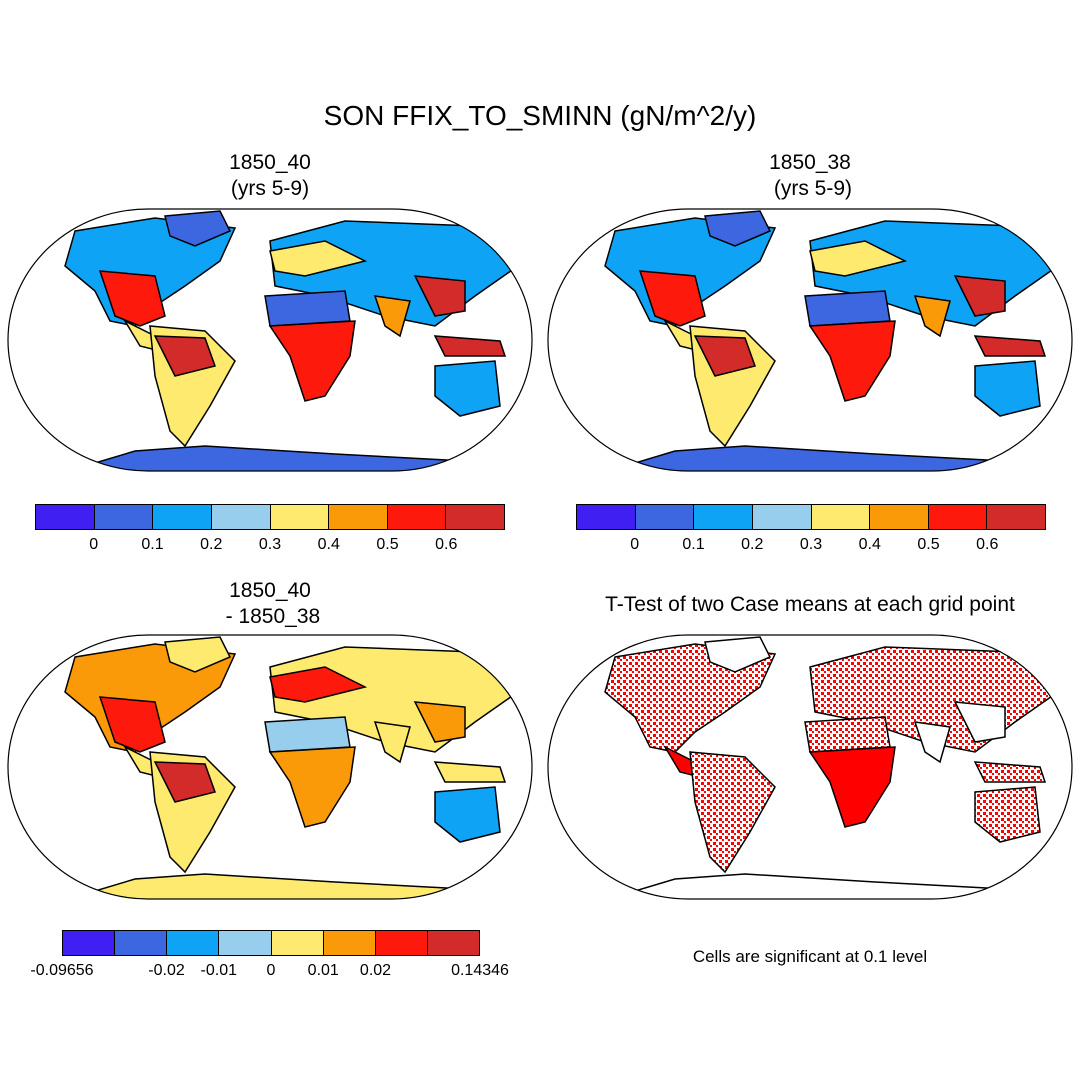  I want to click on tick-label: 0.01, so click(323, 970).